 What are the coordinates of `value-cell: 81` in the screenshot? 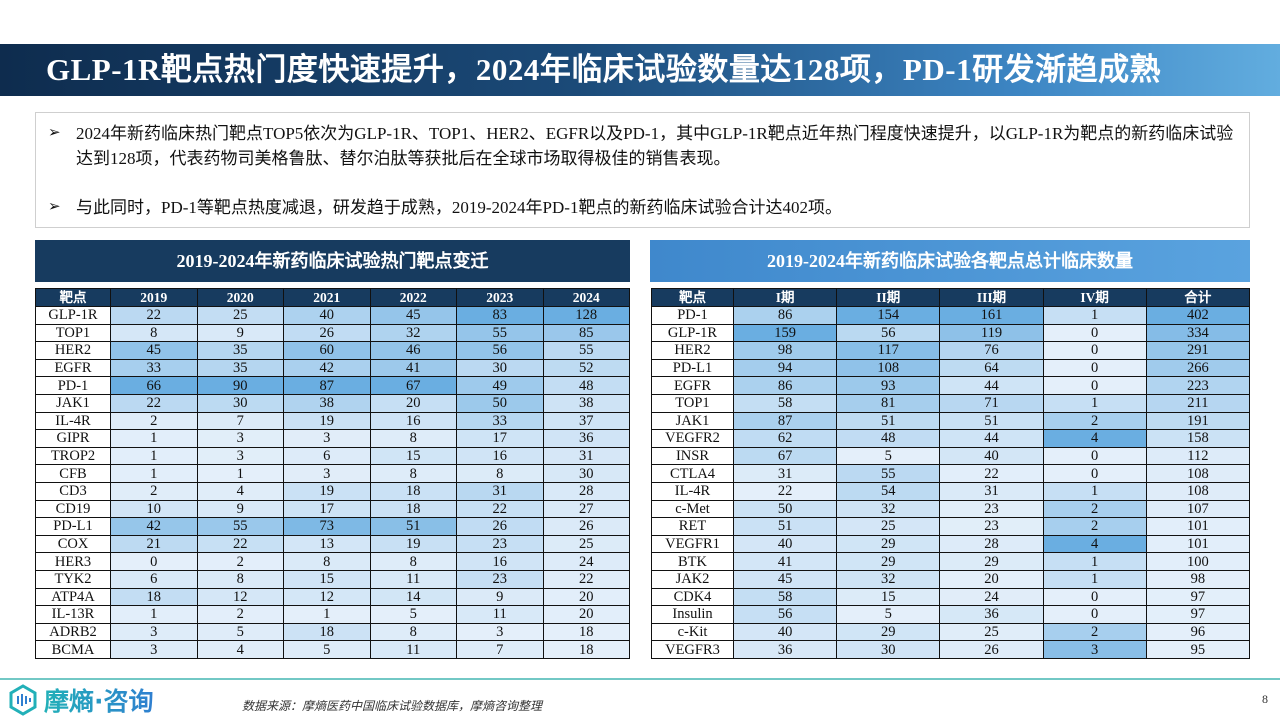 It's located at (888, 403).